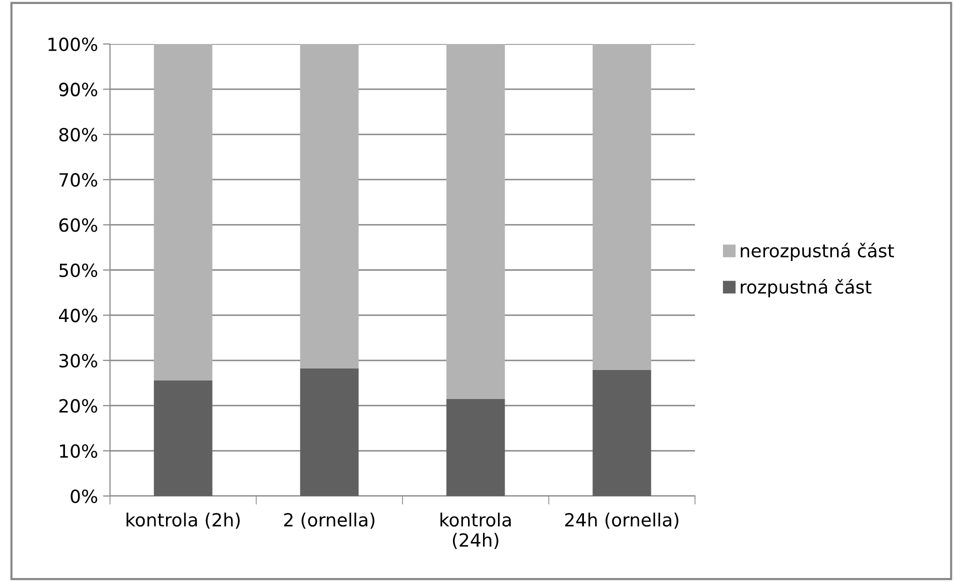  I want to click on y-tick-label: 0%, so click(84, 496).